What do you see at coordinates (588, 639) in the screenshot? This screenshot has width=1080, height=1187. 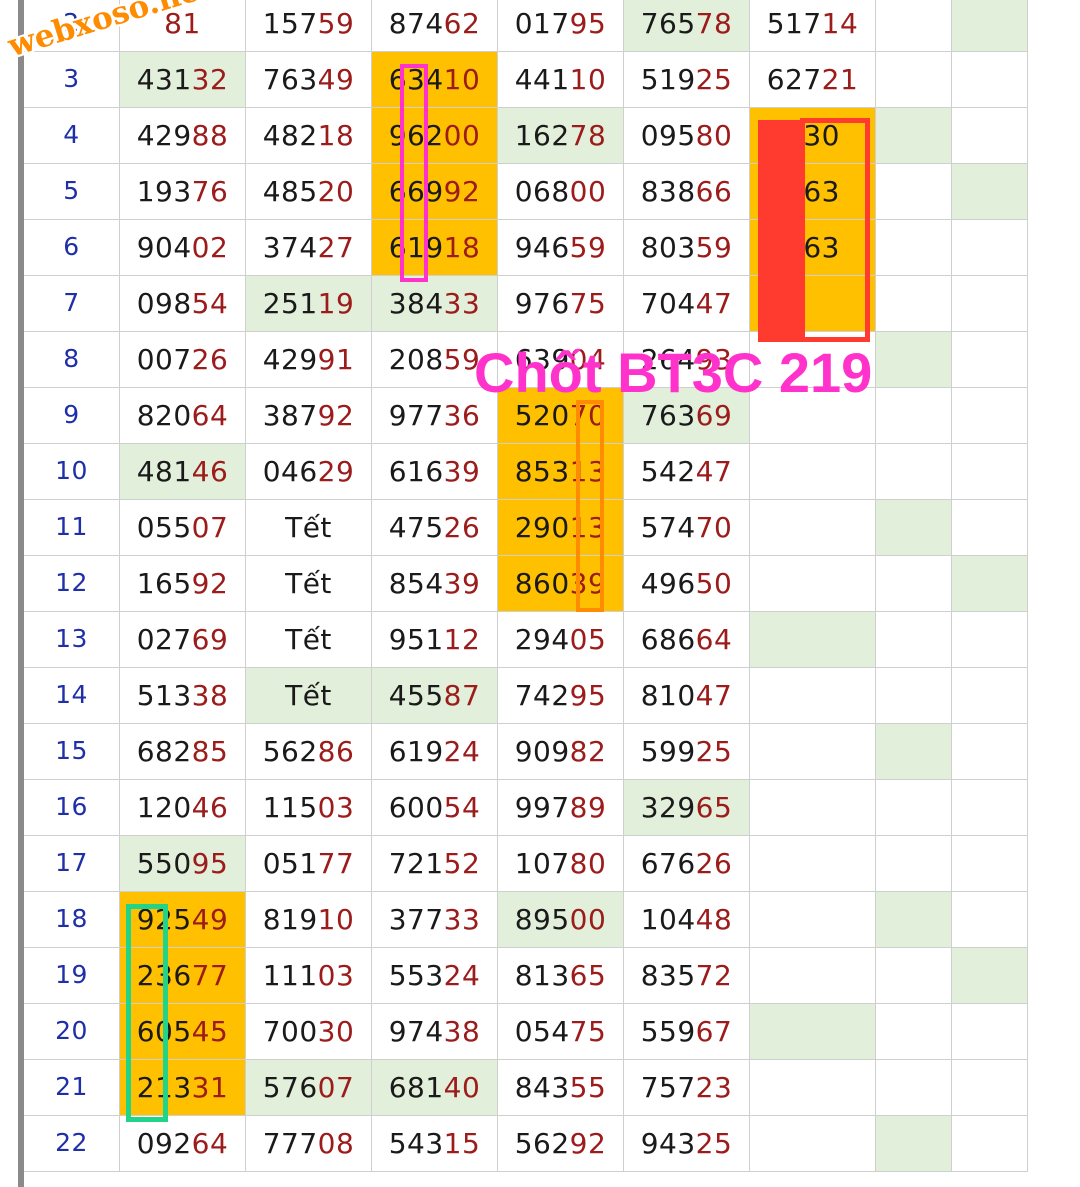 I see `result-tail-digits: 05` at bounding box center [588, 639].